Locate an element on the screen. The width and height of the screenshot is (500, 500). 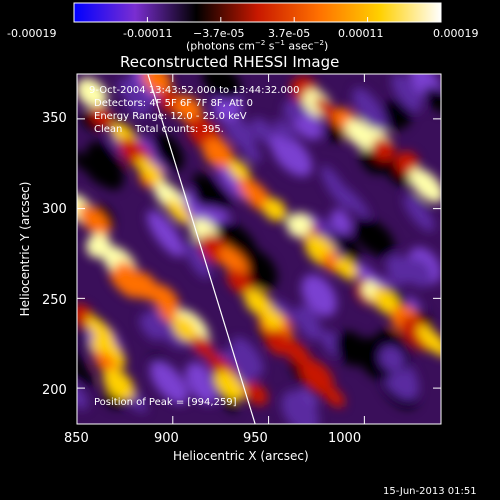
y-tick-label-250: 250 is located at coordinates (54, 300).